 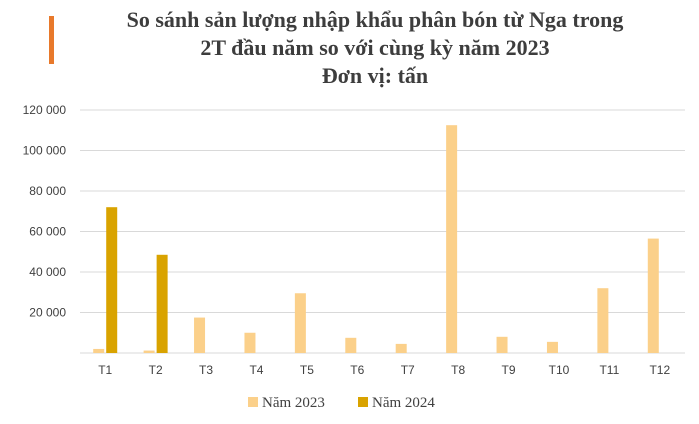 What do you see at coordinates (351, 345) in the screenshot?
I see `bar-2023-t6` at bounding box center [351, 345].